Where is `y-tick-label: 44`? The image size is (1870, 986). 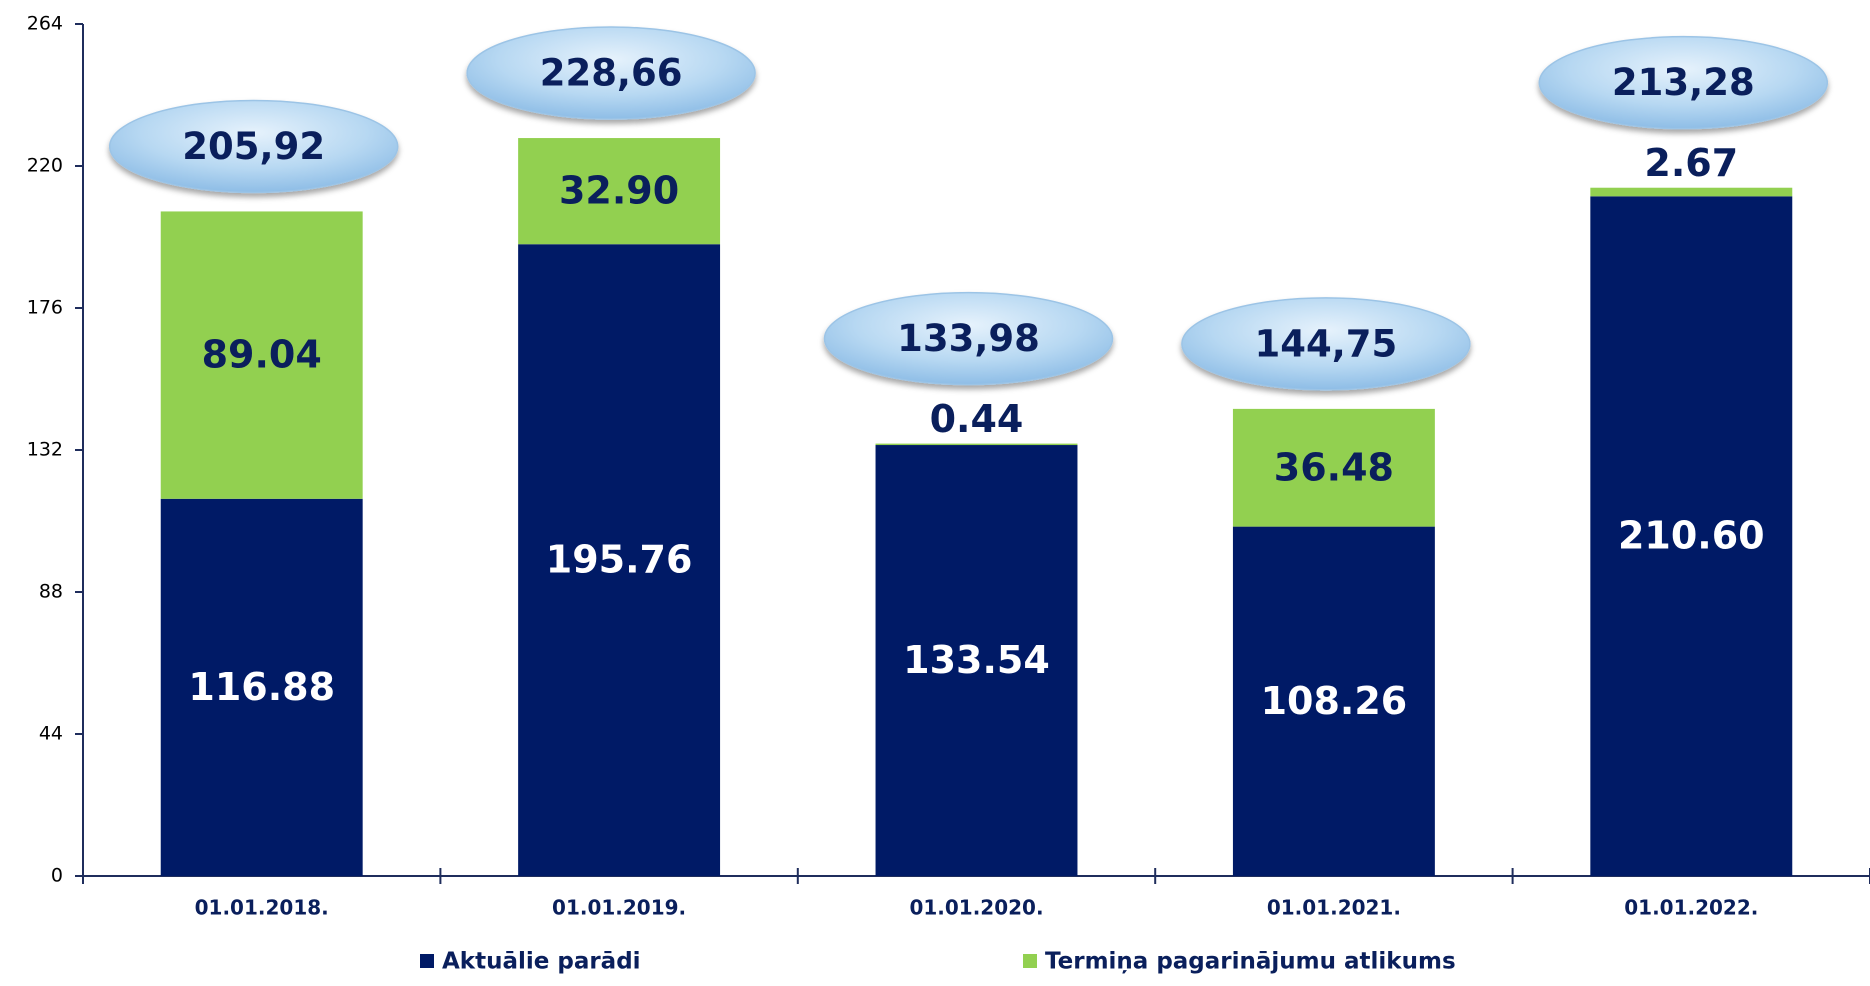 y-tick-label: 44 is located at coordinates (51, 734).